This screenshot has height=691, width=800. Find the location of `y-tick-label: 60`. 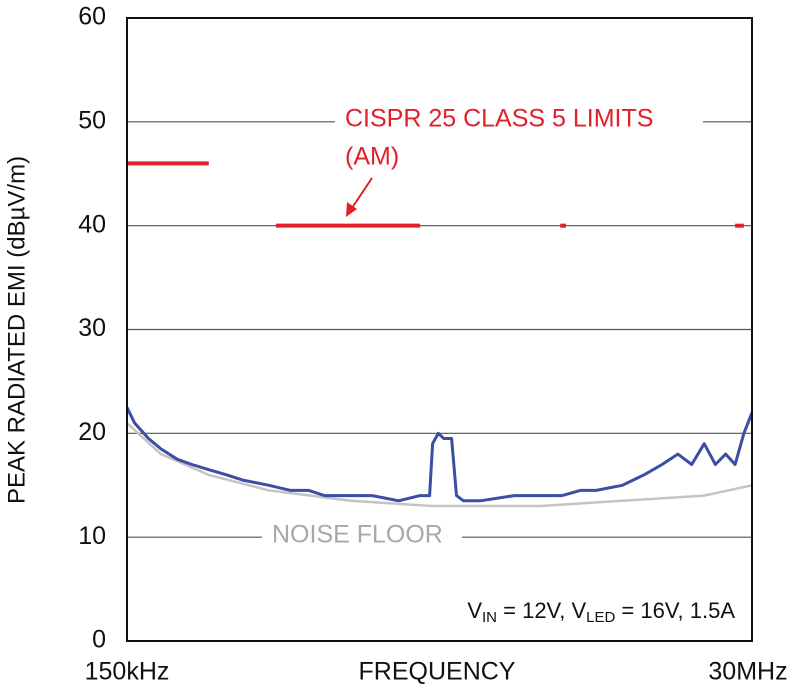

y-tick-label: 60 is located at coordinates (92, 17).